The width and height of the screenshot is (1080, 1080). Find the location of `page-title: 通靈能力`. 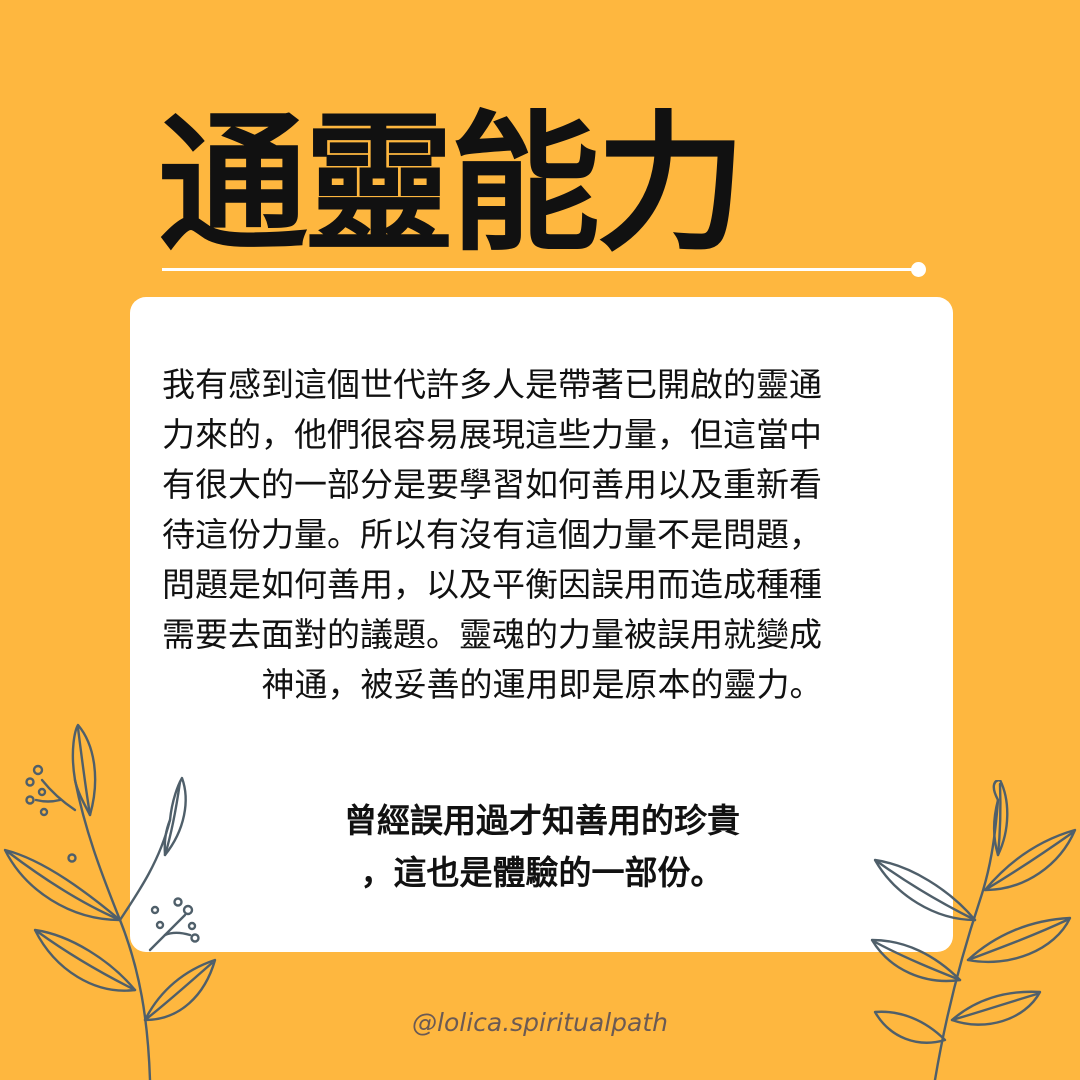

page-title: 通靈能力 is located at coordinates (452, 185).